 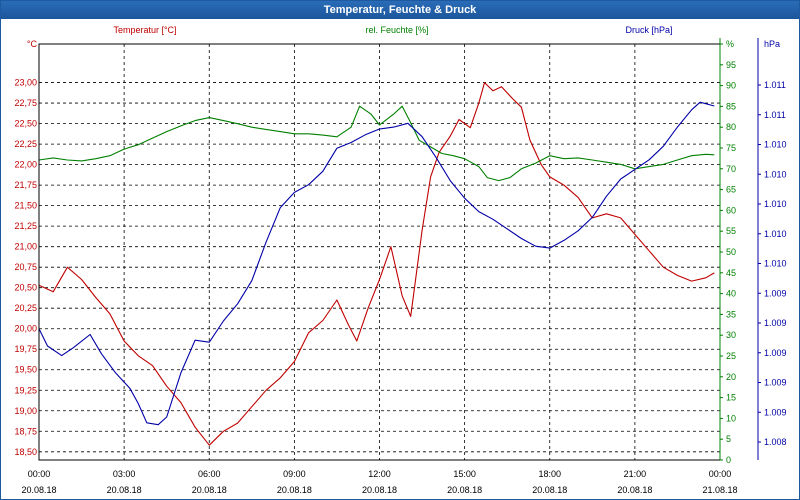 I want to click on humidity-tick-label: 50, so click(x=731, y=252).